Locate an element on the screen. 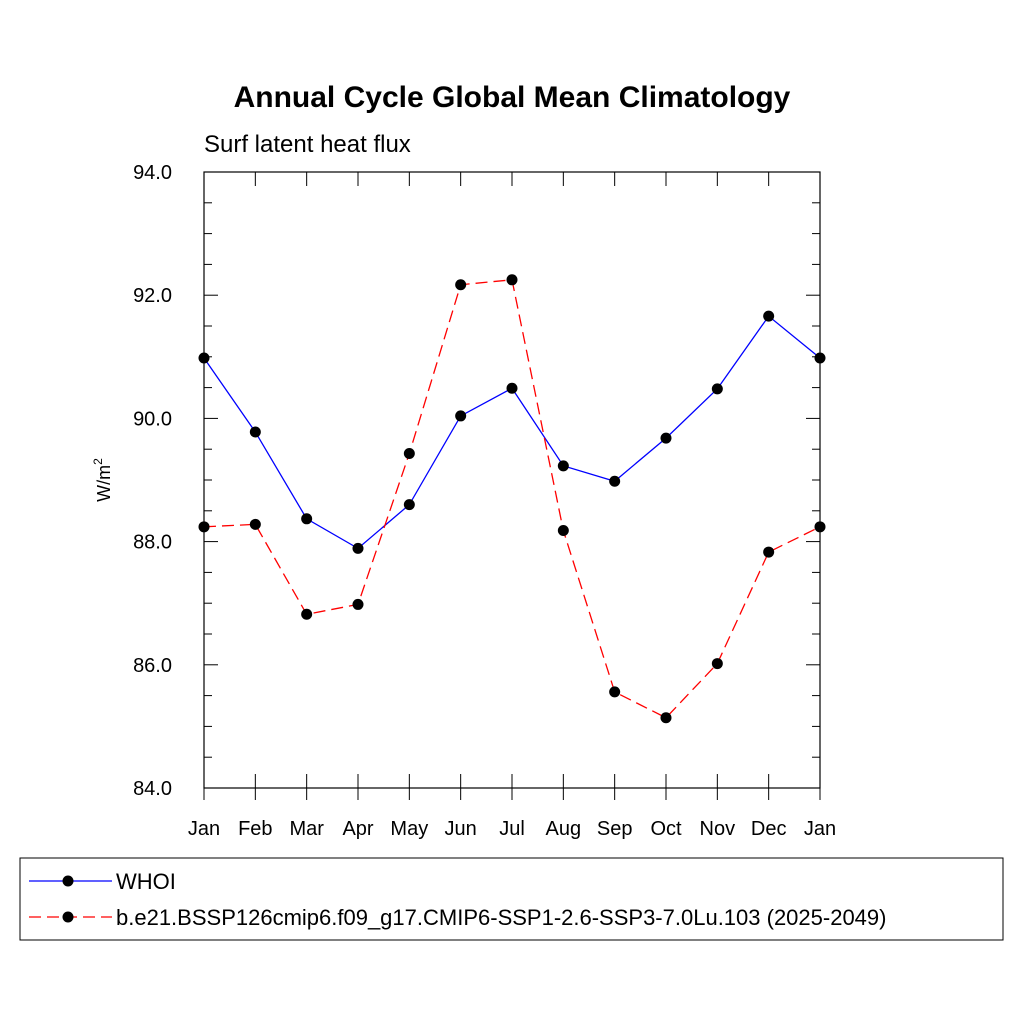  x-tick-label: Feb is located at coordinates (255, 829).